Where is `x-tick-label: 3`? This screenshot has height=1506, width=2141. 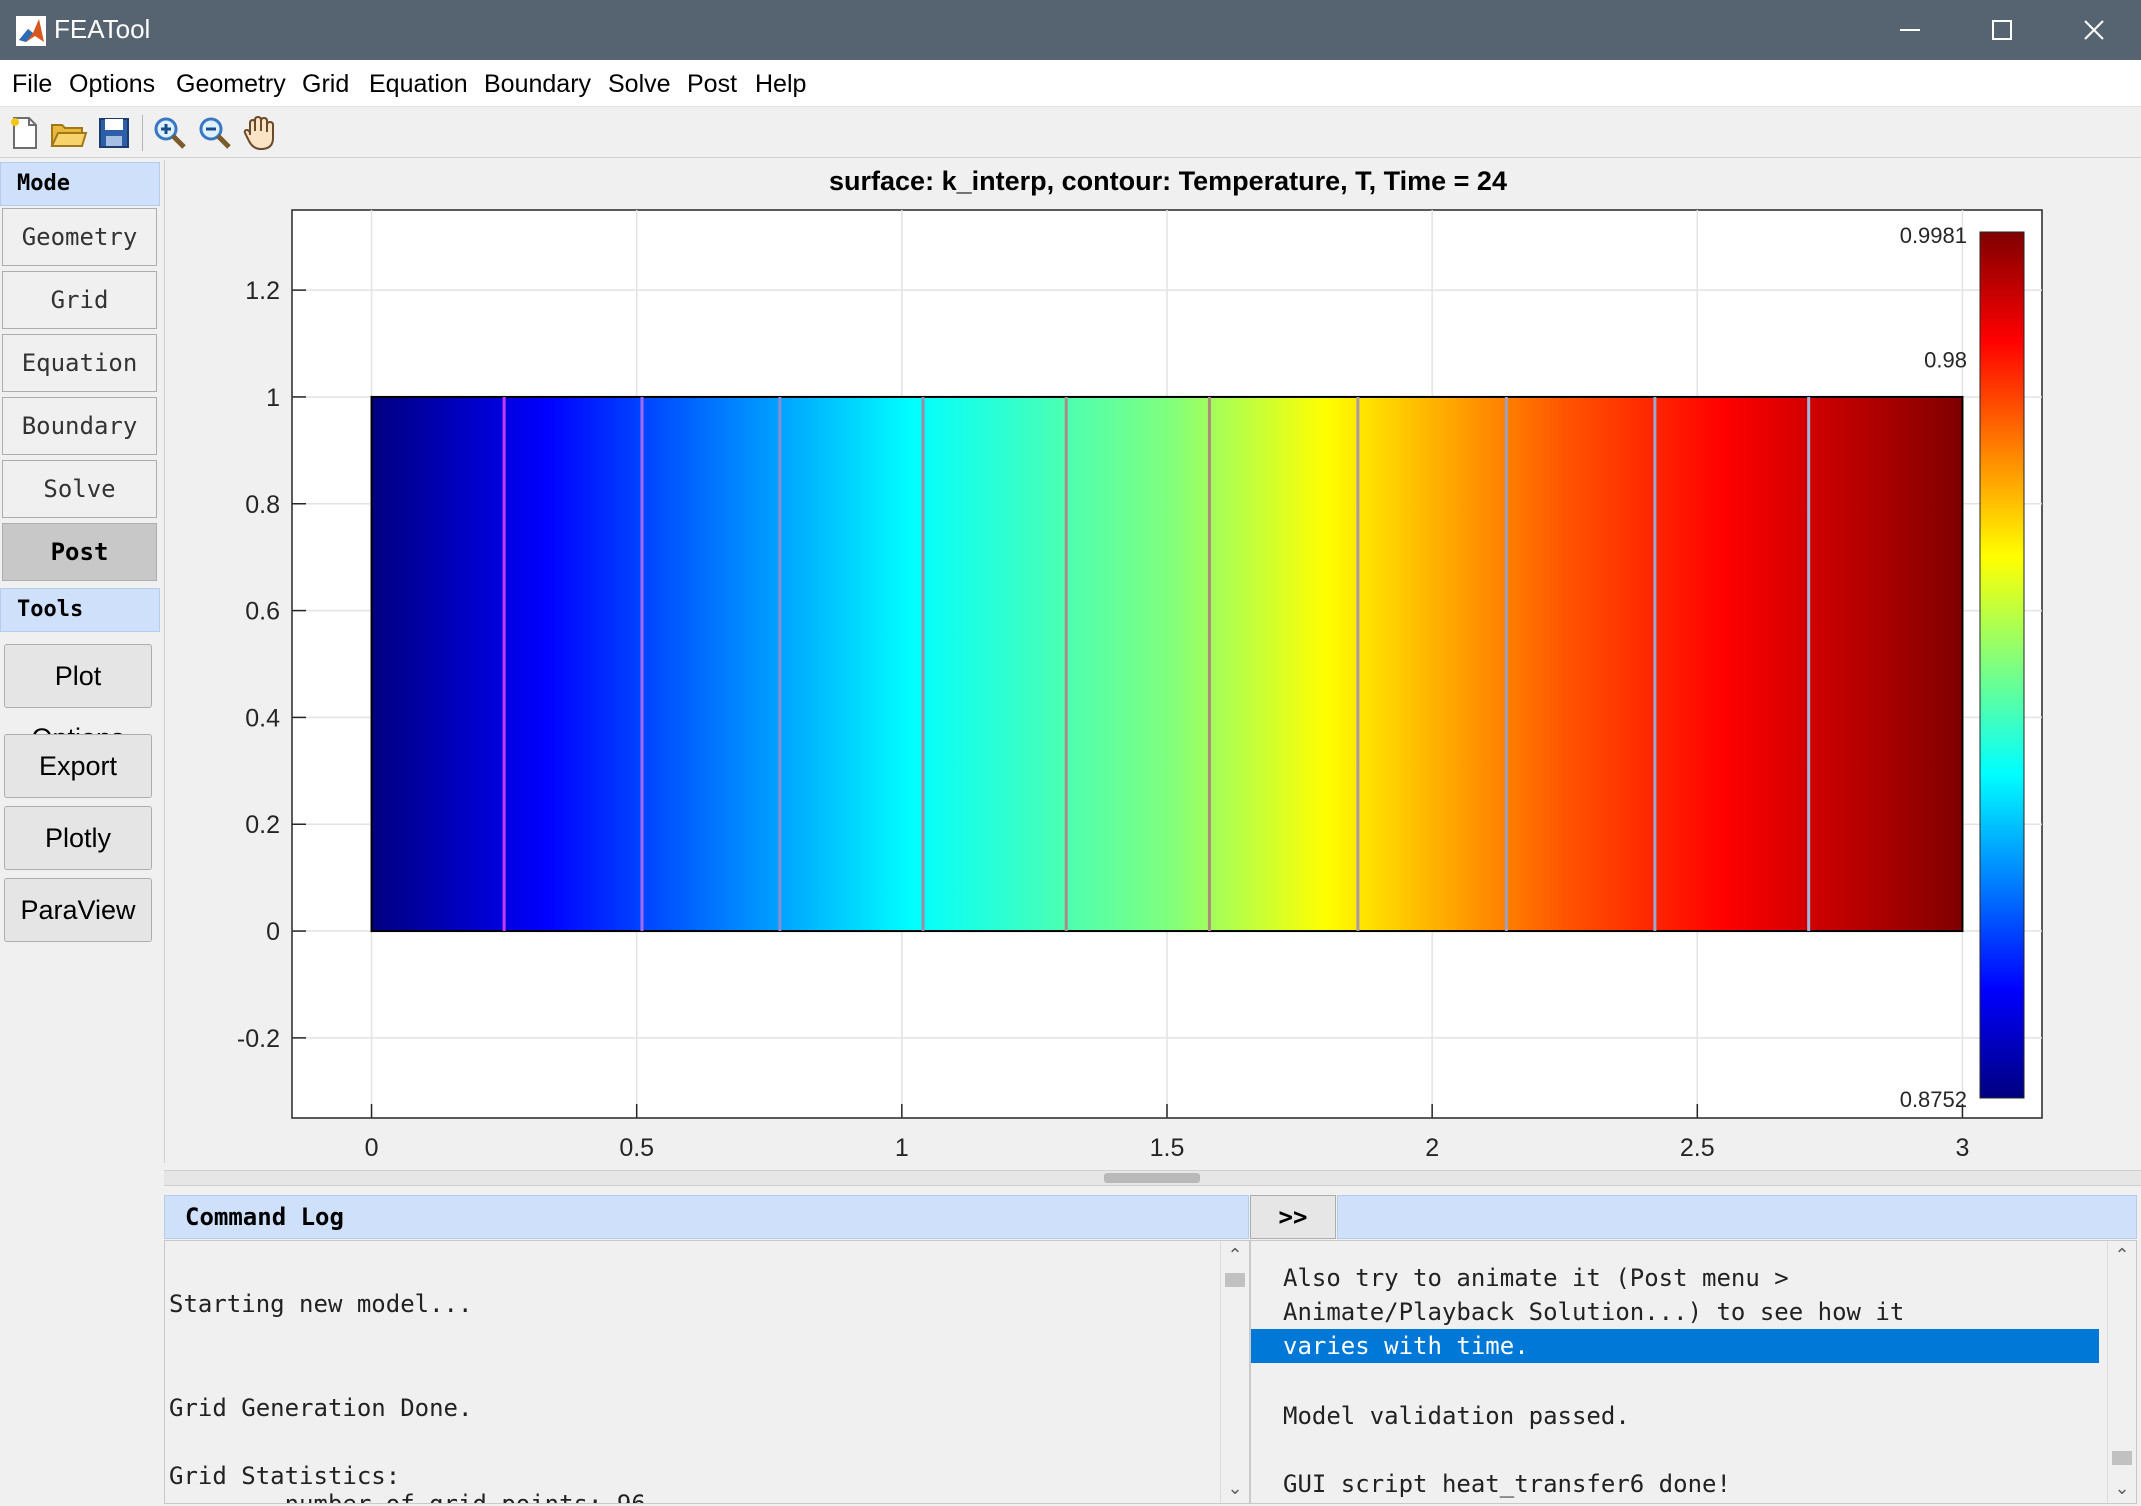 x-tick-label: 3 is located at coordinates (1963, 1148).